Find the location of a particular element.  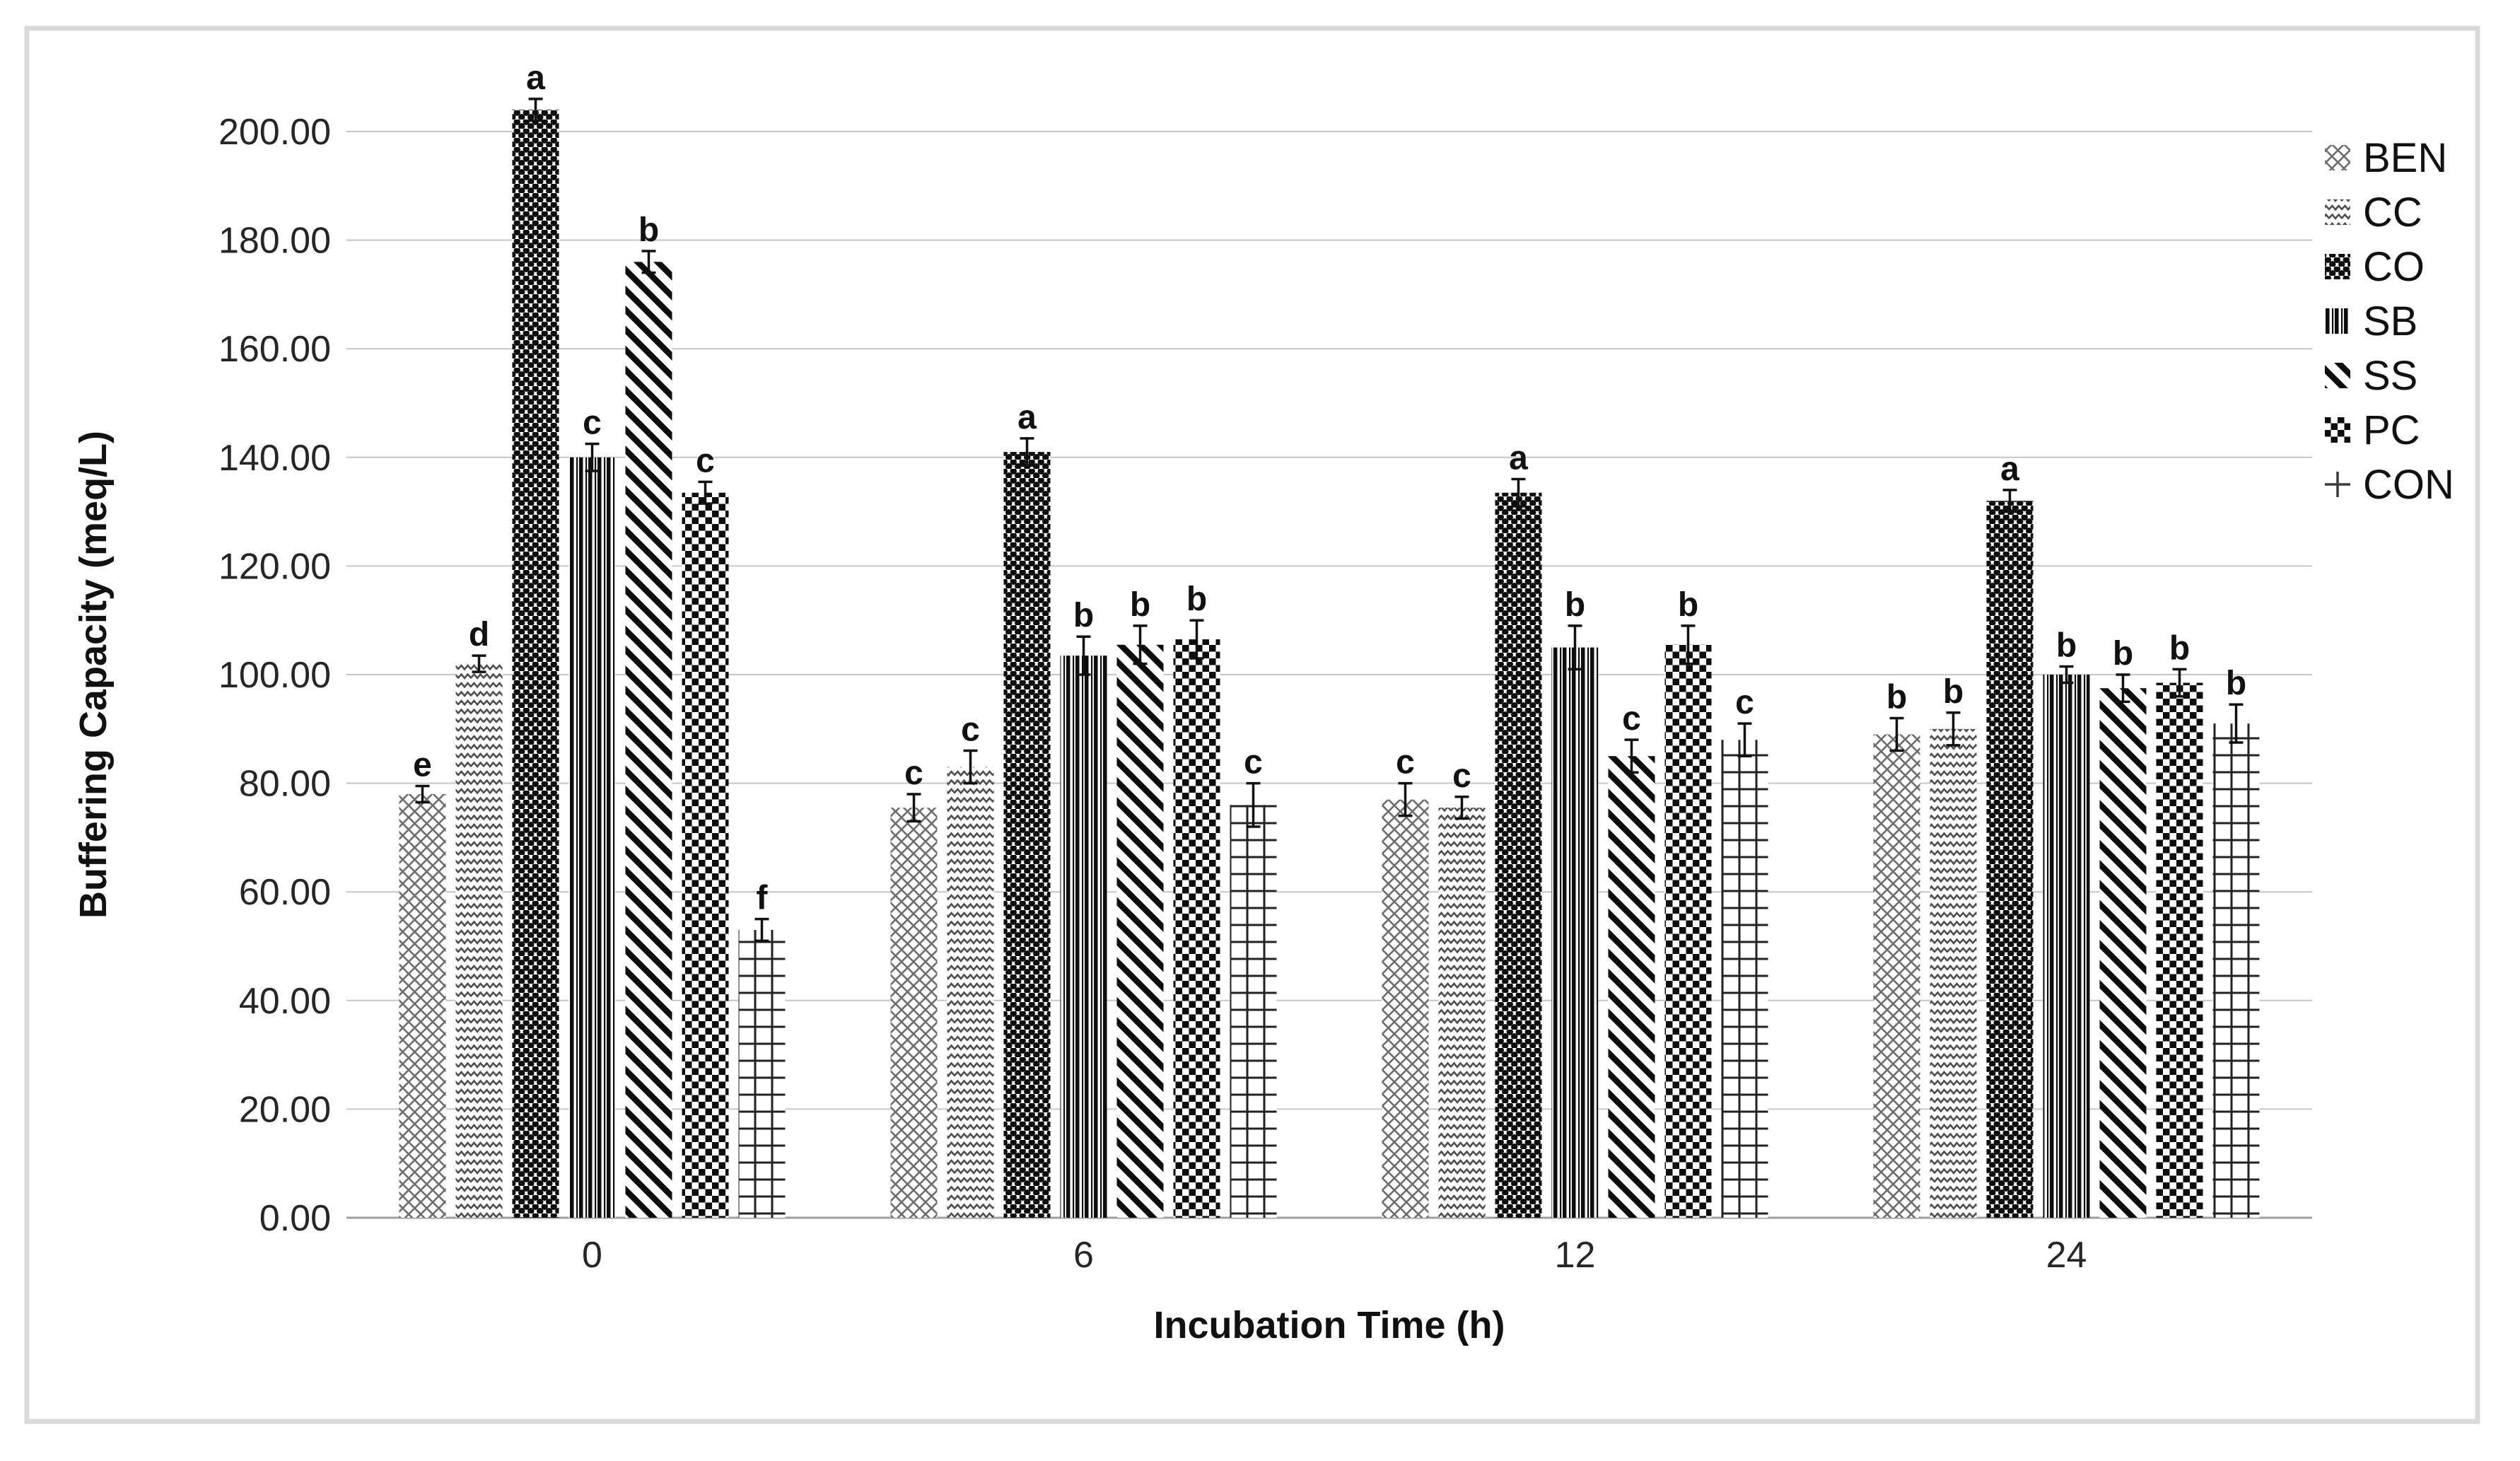

y-tick-label: 20.00 is located at coordinates (285, 1110).